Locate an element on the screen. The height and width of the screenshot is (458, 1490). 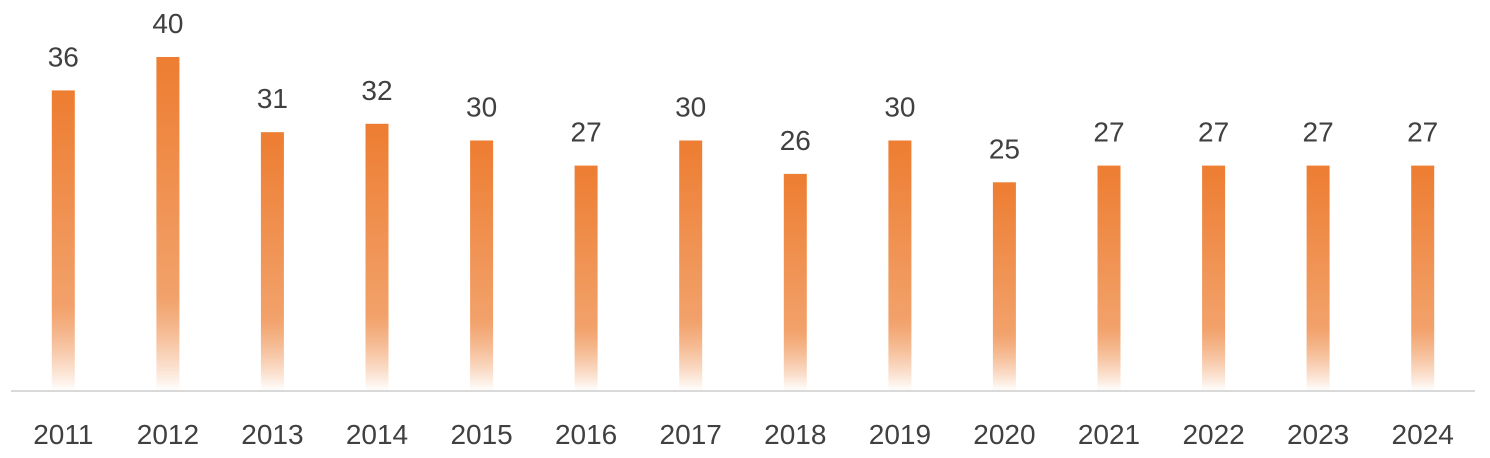
bar-2020 is located at coordinates (1004, 287).